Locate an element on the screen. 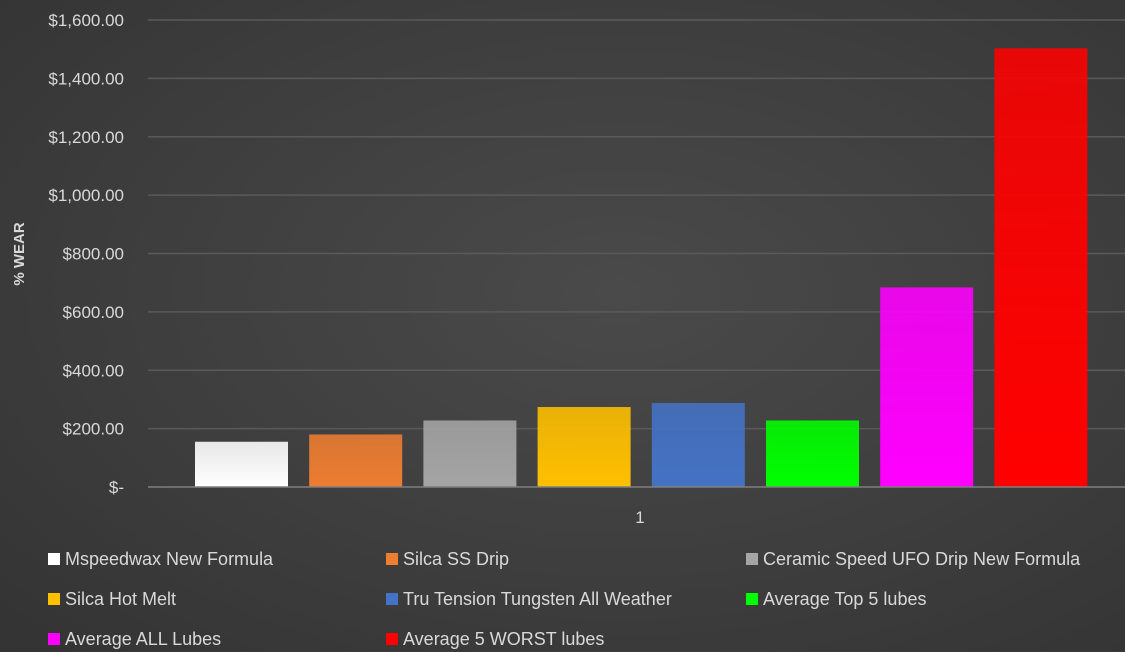  legend-label: Silca SS Drip is located at coordinates (456, 558).